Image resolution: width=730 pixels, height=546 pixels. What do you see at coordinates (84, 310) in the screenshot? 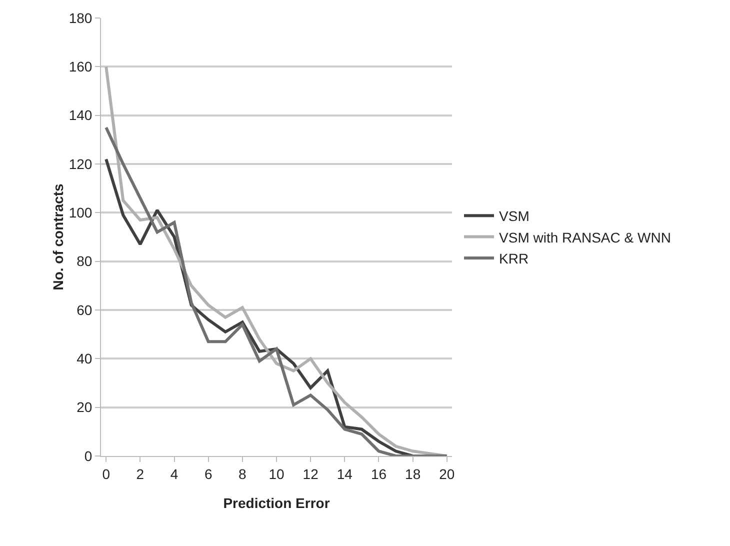
I see `y-tick-label: 60` at bounding box center [84, 310].